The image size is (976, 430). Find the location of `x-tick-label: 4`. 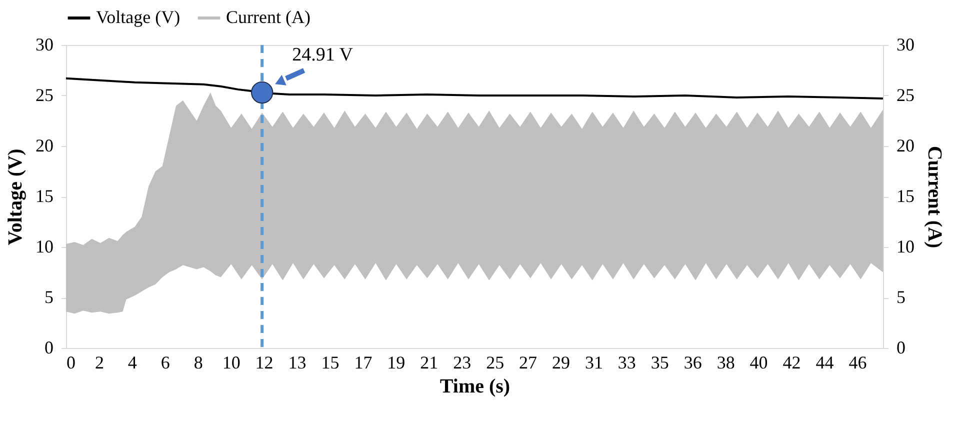

x-tick-label: 4 is located at coordinates (132, 362).